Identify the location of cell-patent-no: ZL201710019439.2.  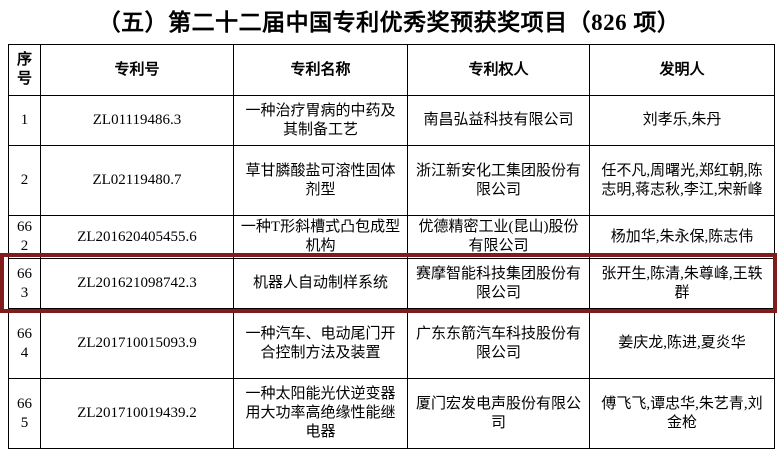
(137, 413).